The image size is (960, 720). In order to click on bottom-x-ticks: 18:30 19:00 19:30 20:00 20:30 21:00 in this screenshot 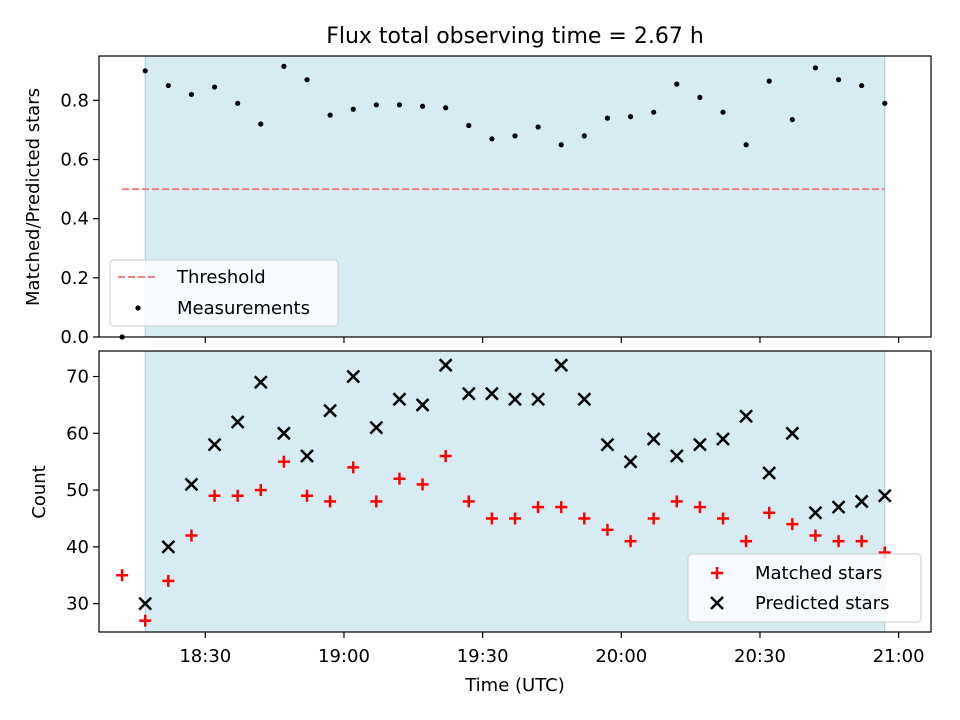, I will do `click(552, 649)`.